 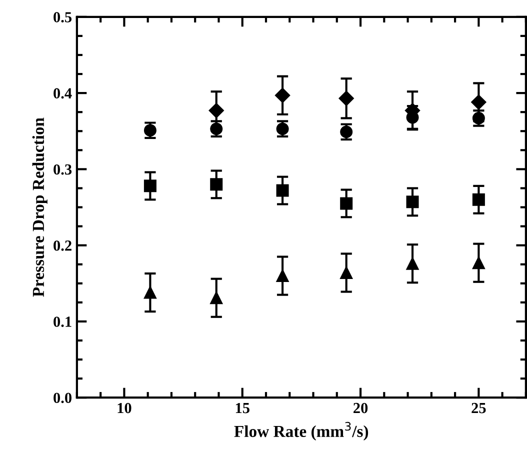 What do you see at coordinates (479, 408) in the screenshot?
I see `x-tick-label: 25` at bounding box center [479, 408].